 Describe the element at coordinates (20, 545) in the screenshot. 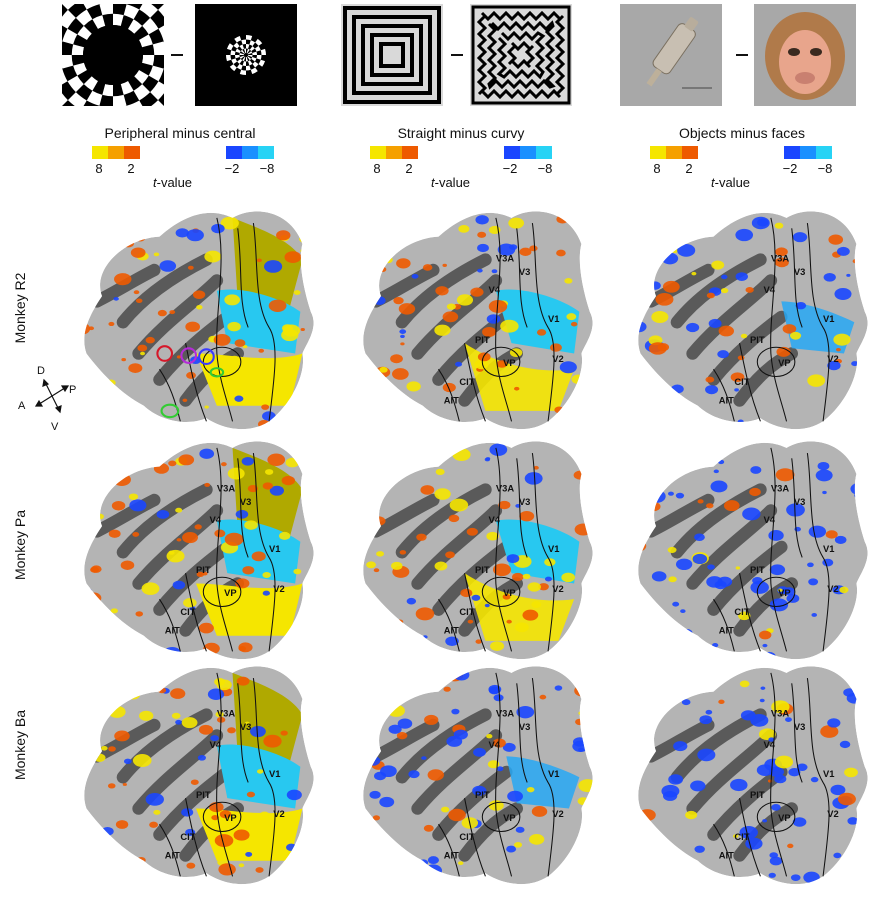

I see `row-label-monkey-pa: Monkey Pa` at that location.